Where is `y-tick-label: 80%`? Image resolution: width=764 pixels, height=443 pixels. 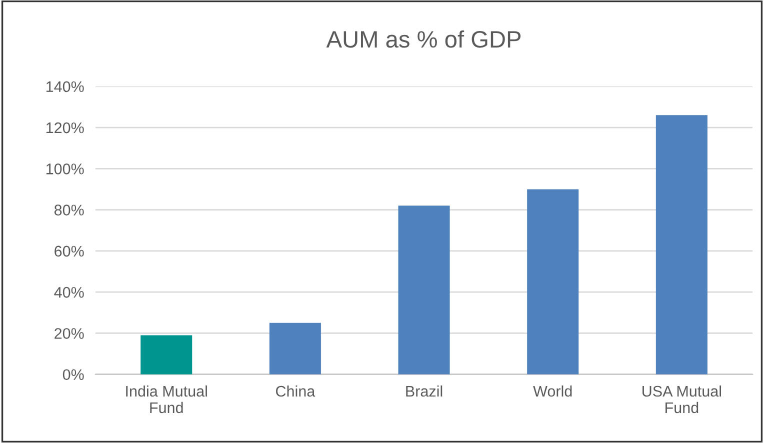
y-tick-label: 80% is located at coordinates (69, 210).